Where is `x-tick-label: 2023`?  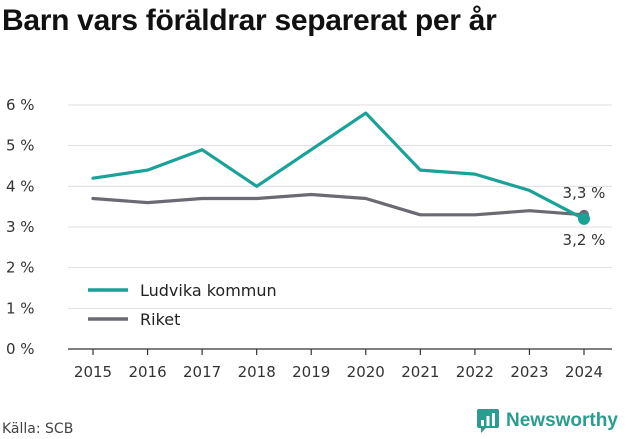
x-tick-label: 2023 is located at coordinates (529, 372).